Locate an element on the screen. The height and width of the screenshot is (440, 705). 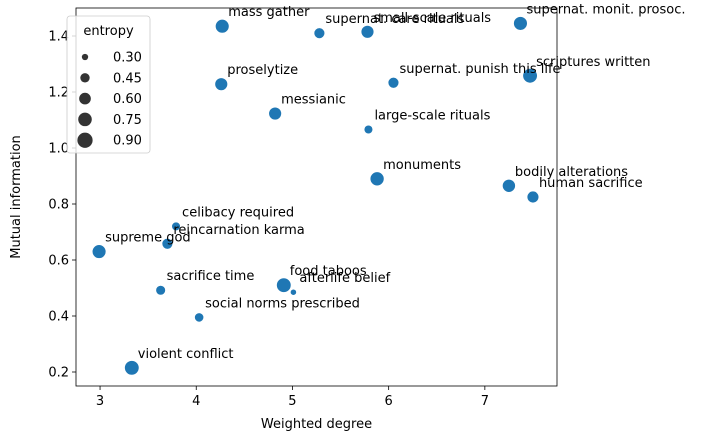
y-tick-label: 0.4 is located at coordinates (58, 317).